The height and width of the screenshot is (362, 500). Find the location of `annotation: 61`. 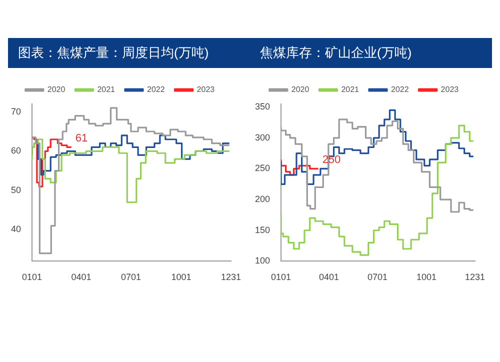

annotation: 61 is located at coordinates (81, 138).